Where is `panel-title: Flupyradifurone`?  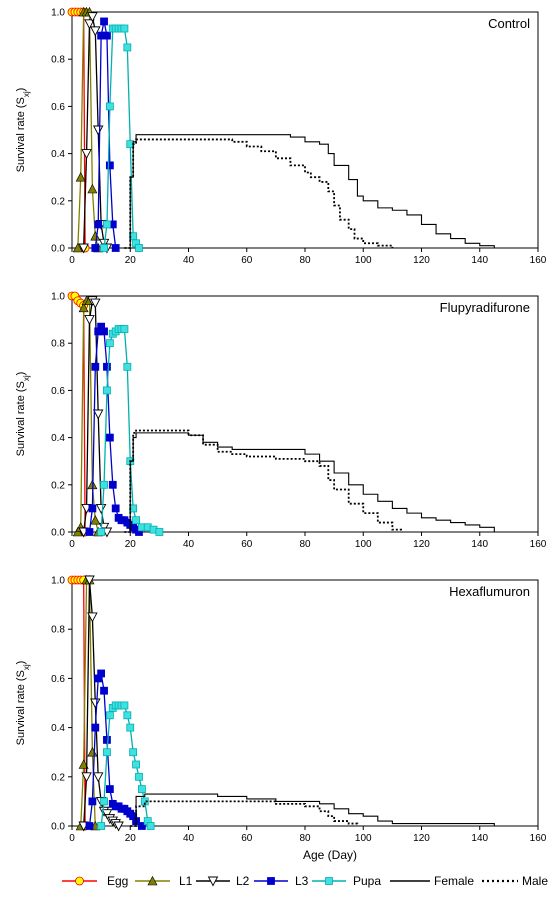 panel-title: Flupyradifurone is located at coordinates (485, 307).